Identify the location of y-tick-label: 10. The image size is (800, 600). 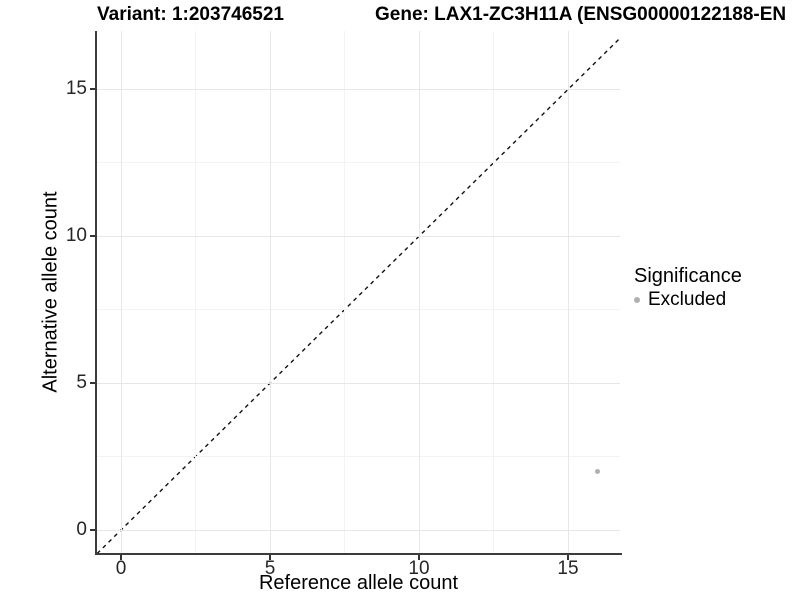
(76, 236).